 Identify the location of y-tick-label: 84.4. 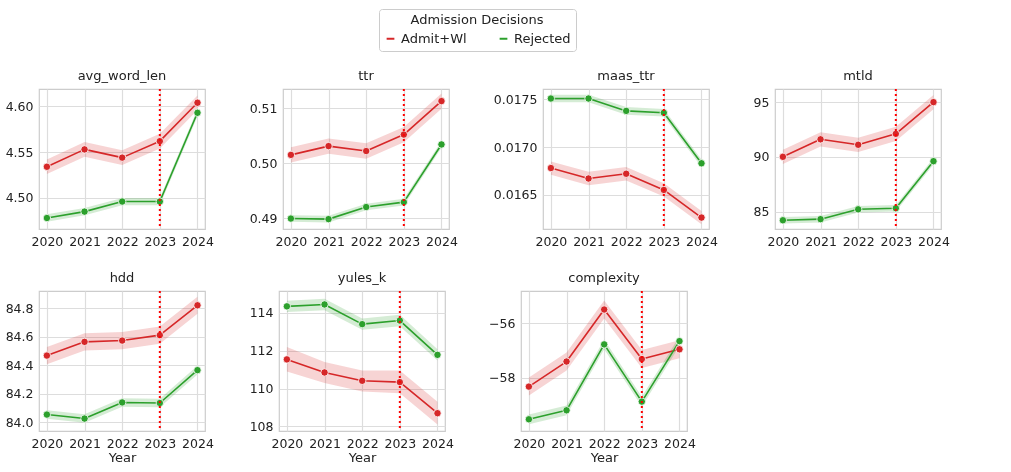
(19, 365).